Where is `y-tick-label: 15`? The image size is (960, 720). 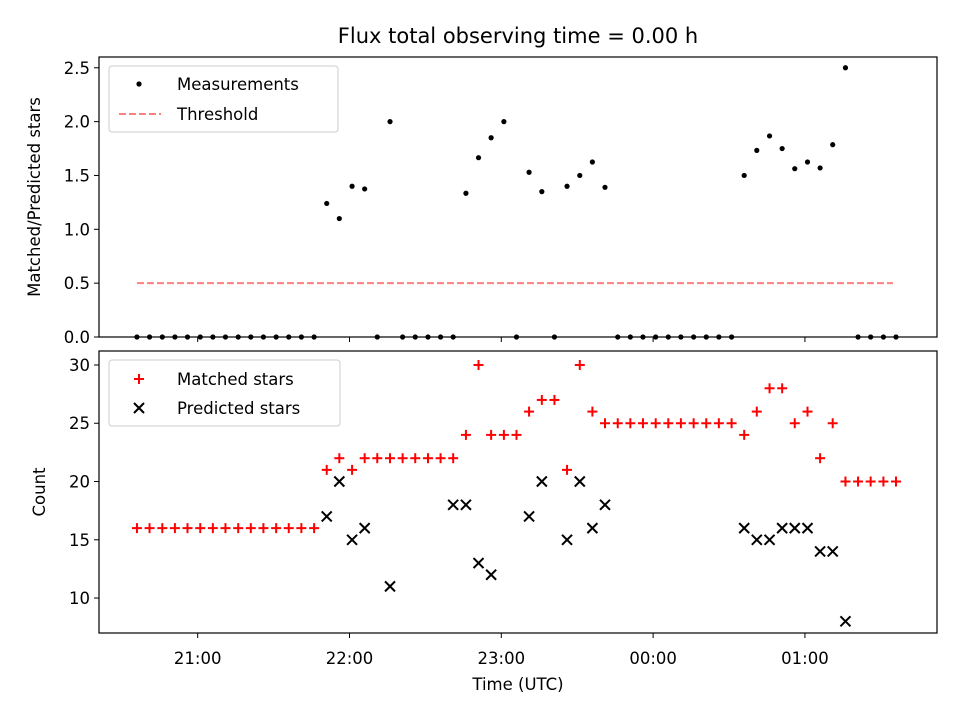 y-tick-label: 15 is located at coordinates (79, 540).